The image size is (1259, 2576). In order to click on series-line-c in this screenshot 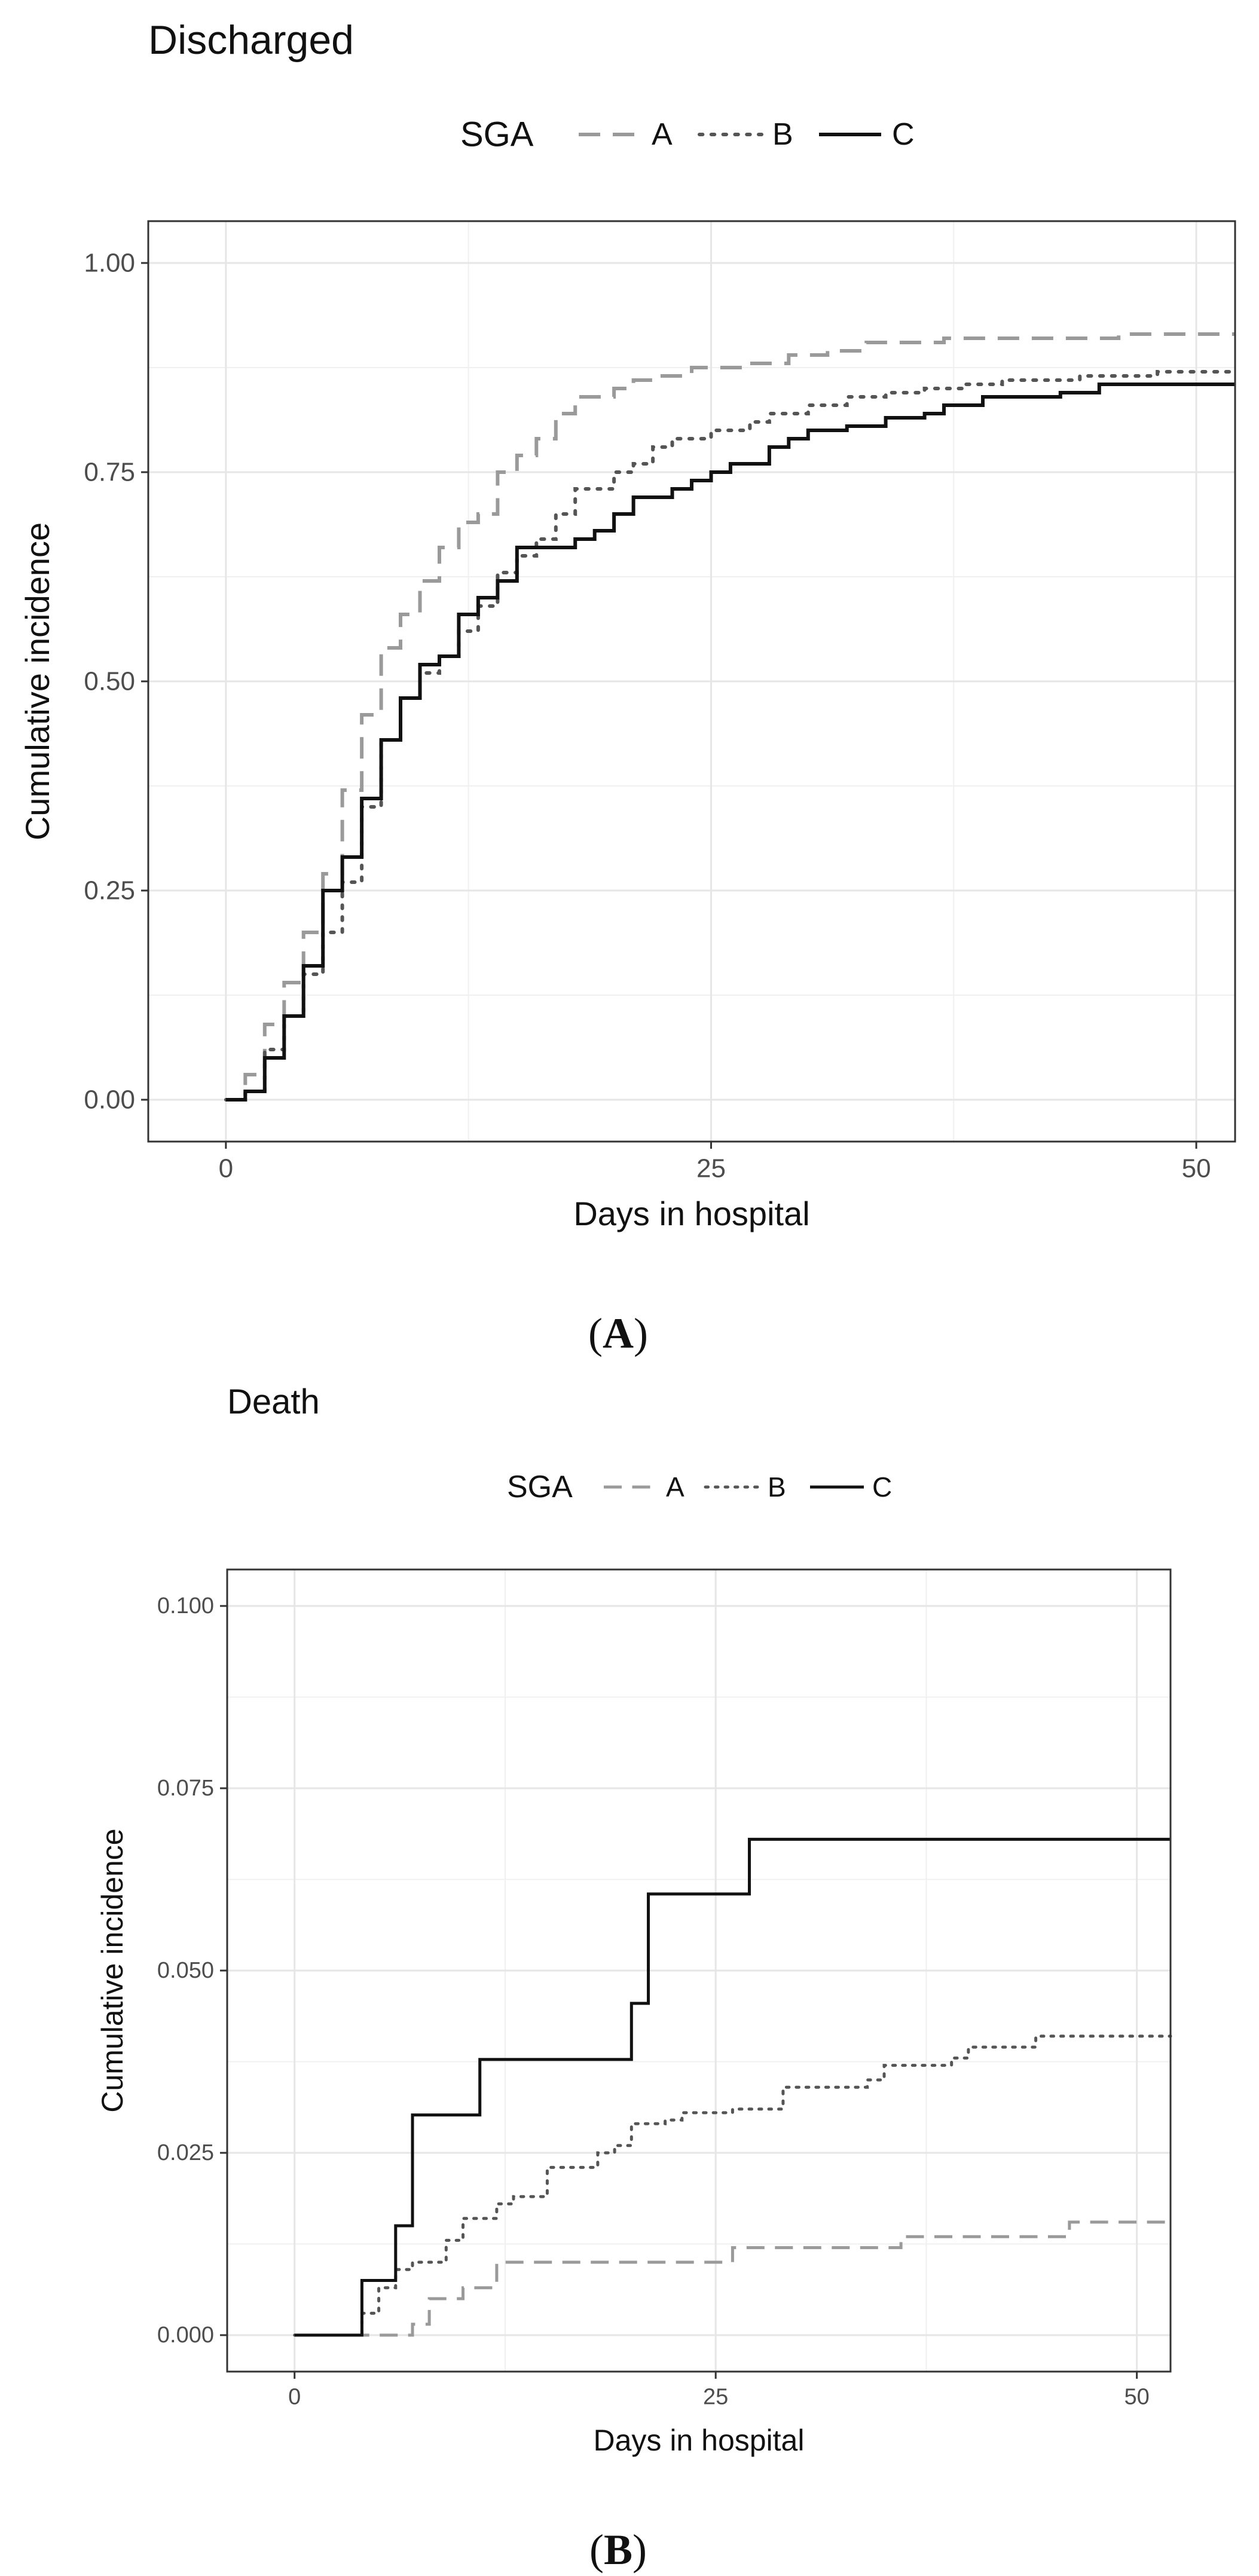, I will do `click(732, 2087)`.